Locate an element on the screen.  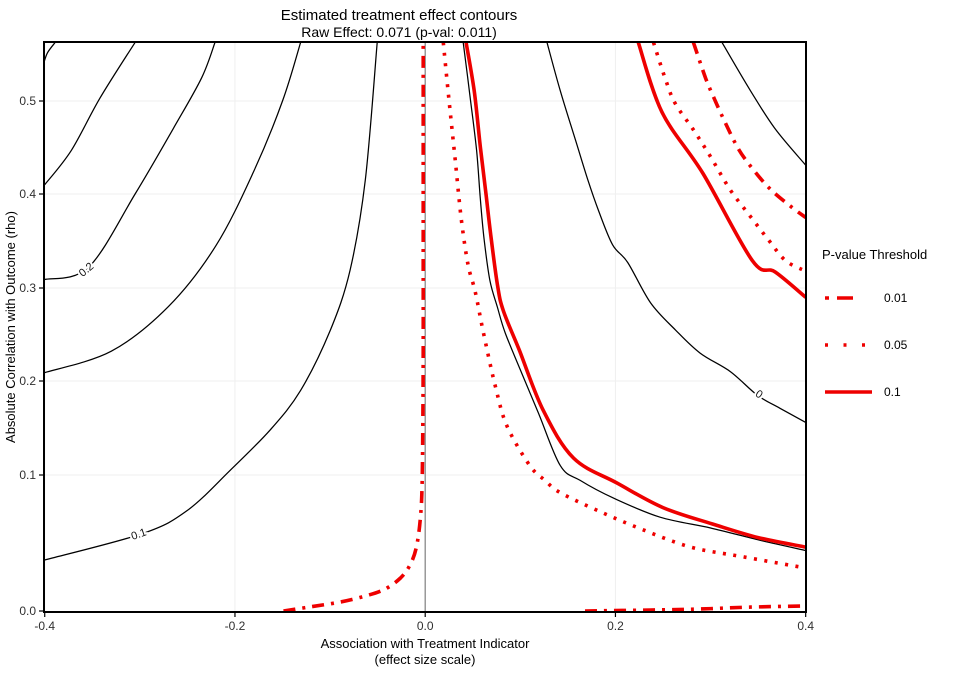
plot-subtitle: Raw Effect: 0.071 (p-val: 0.011) is located at coordinates (399, 32).